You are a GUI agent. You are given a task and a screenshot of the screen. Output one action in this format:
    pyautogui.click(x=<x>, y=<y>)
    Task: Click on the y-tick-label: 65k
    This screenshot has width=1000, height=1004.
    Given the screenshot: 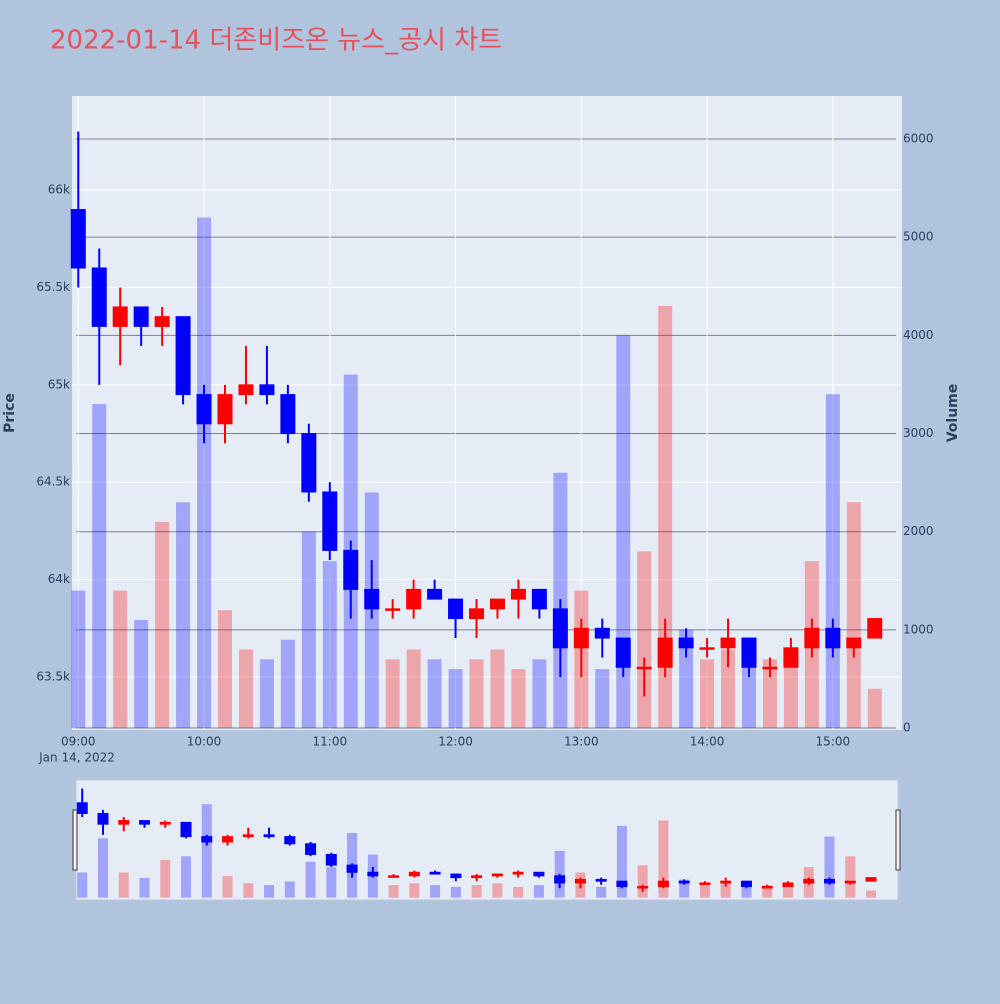 What is the action you would take?
    pyautogui.click(x=59, y=384)
    